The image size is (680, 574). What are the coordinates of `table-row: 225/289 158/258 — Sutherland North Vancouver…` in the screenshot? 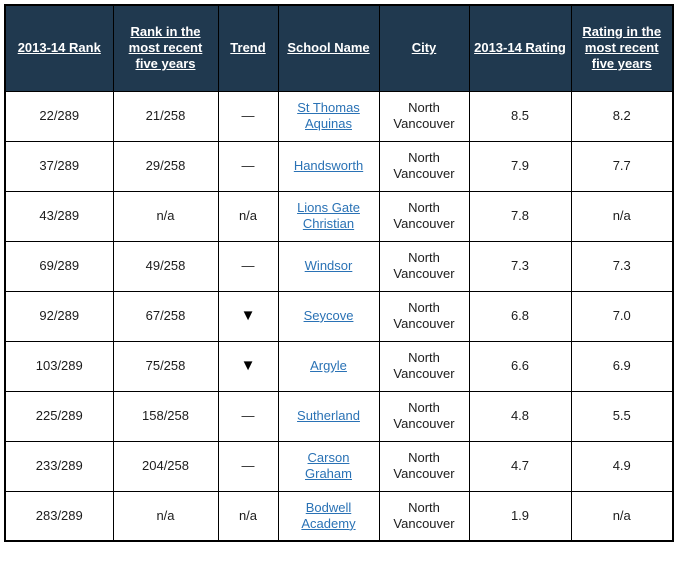 It's located at (339, 416).